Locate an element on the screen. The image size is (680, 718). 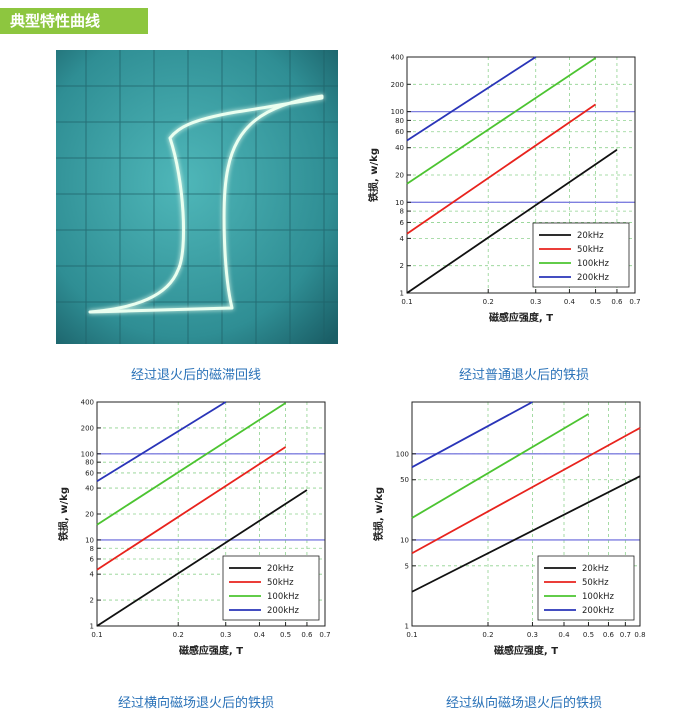
hysteresis-curve is located at coordinates (206, 204).